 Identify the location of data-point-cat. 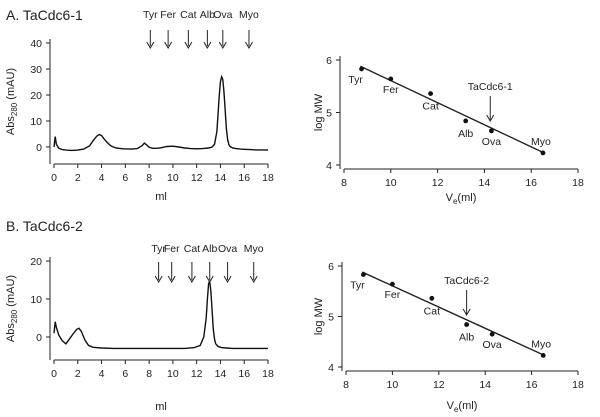
(430, 93).